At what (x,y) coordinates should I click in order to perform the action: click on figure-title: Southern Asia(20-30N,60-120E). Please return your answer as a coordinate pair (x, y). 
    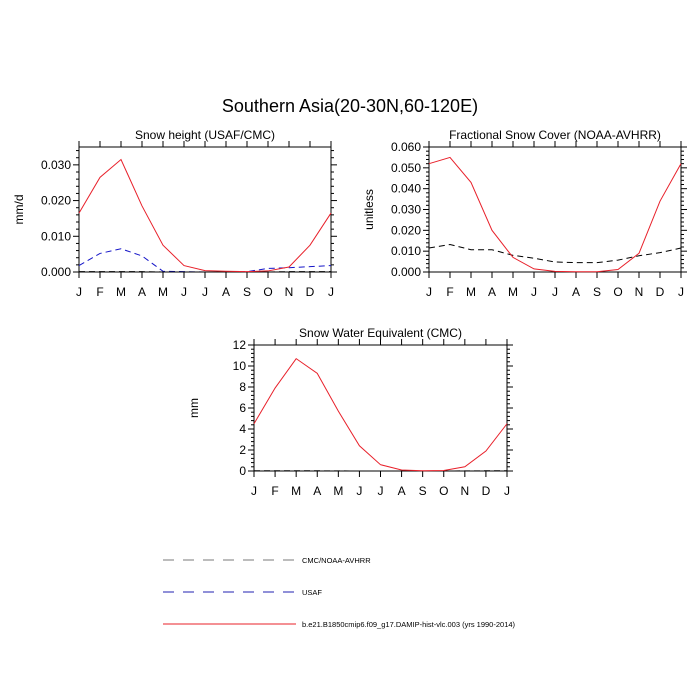
    Looking at the image, I should click on (350, 106).